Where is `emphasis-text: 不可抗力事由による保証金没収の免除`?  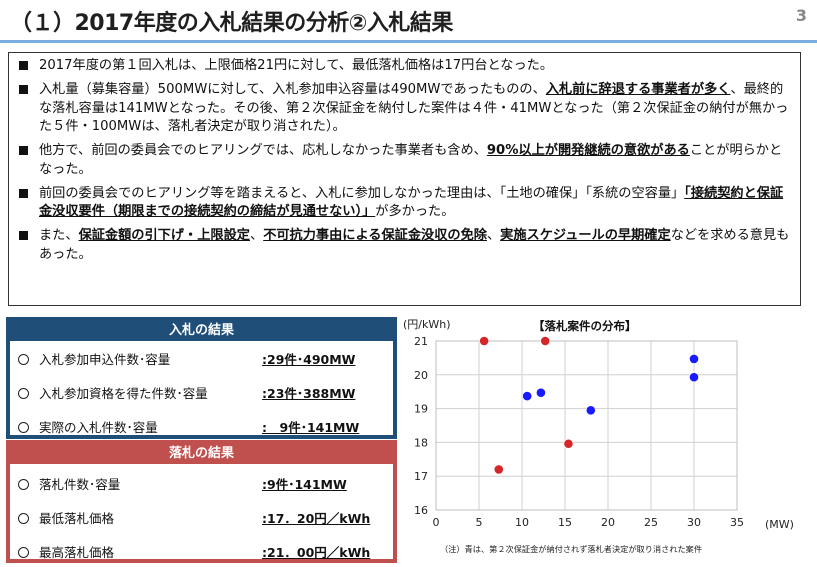 emphasis-text: 不可抗力事由による保証金没収の免除 is located at coordinates (375, 235).